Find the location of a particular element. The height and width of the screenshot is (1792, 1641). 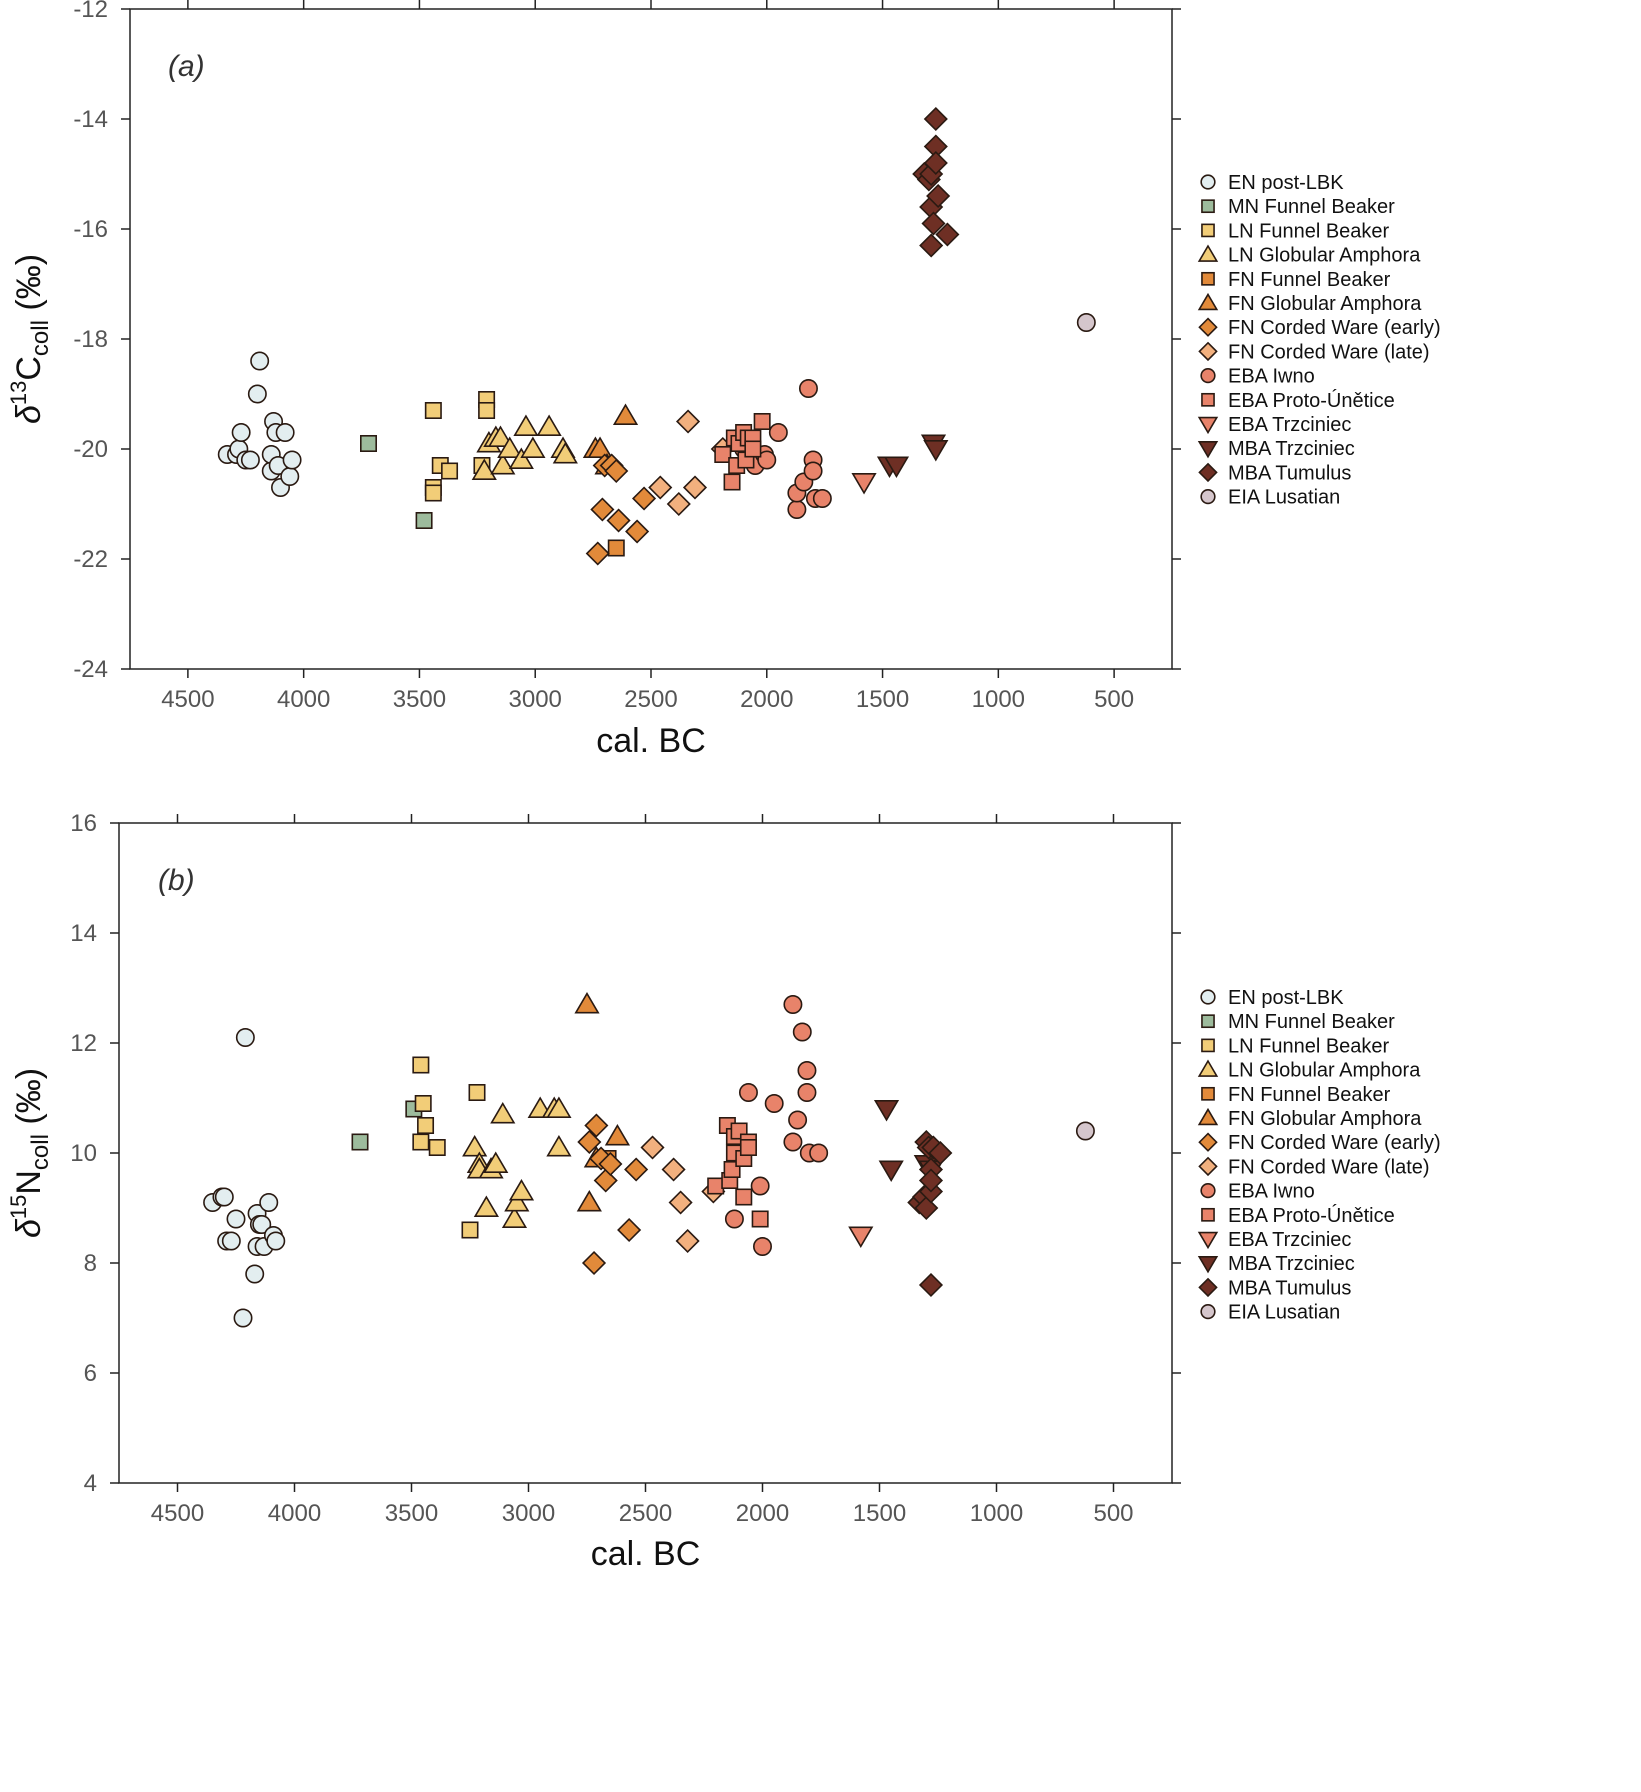

x-tick-label: 1000 is located at coordinates (996, 1513).